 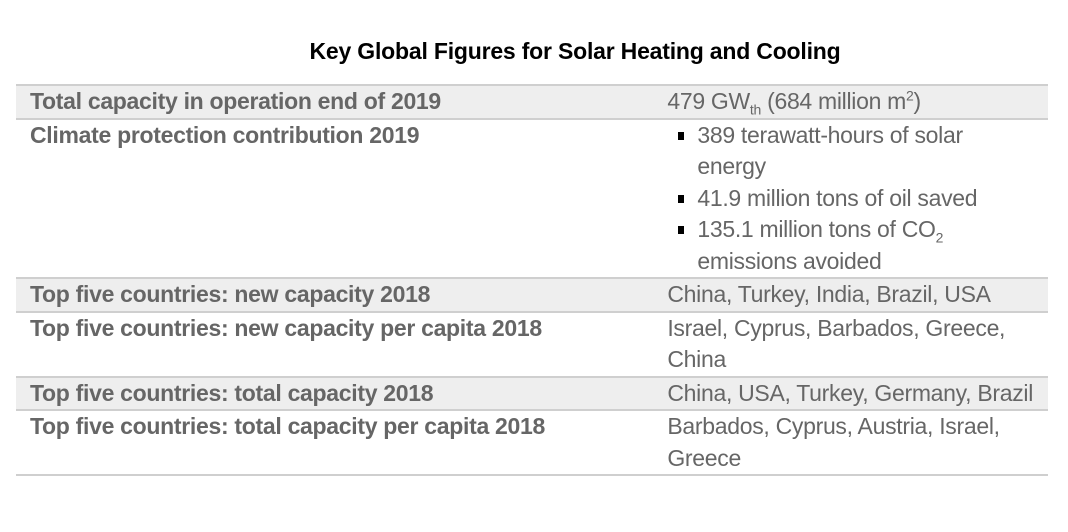 What do you see at coordinates (755, 109) in the screenshot?
I see `subscript: th` at bounding box center [755, 109].